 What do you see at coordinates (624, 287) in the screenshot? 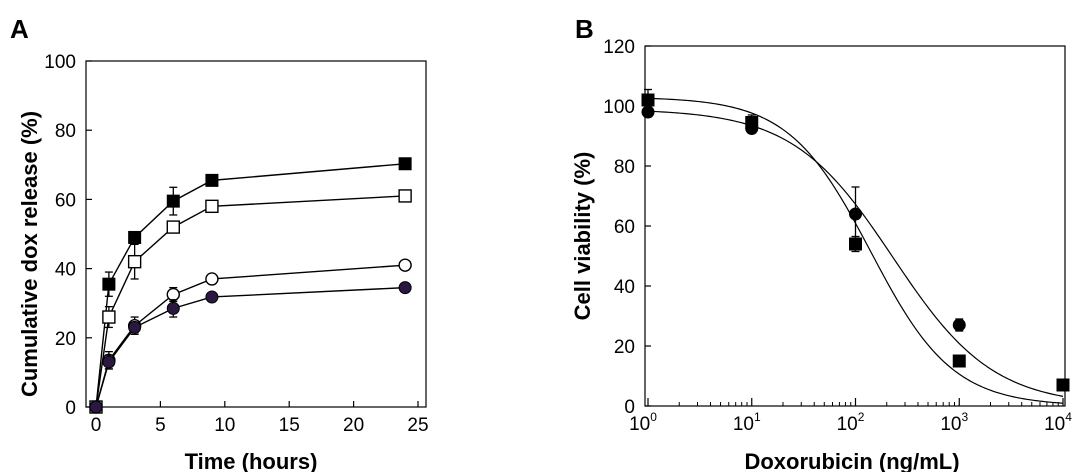
I see `panel-b-y-tick-label: 40` at bounding box center [624, 287].